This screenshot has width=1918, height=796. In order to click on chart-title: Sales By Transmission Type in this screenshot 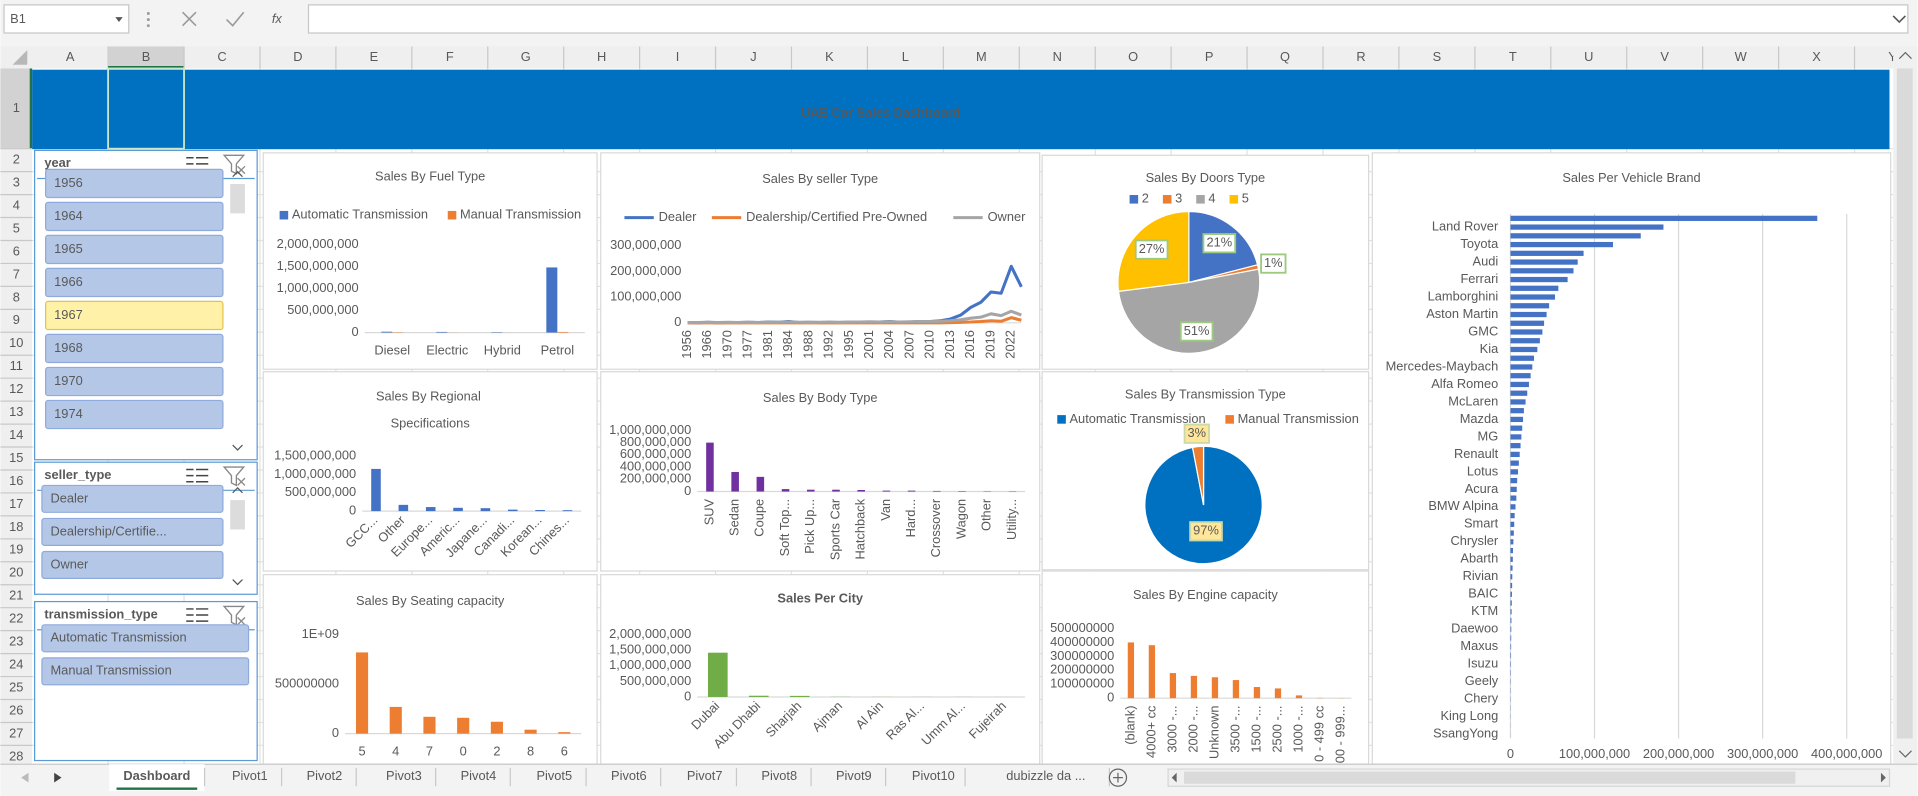, I will do `click(1205, 393)`.